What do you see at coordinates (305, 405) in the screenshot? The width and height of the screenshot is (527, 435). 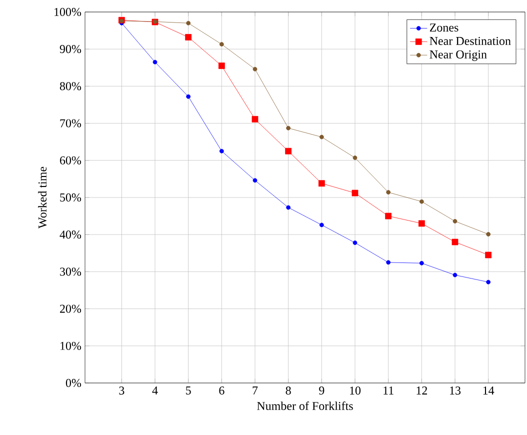 I see `x-axis-title: Number of Forklifts` at bounding box center [305, 405].